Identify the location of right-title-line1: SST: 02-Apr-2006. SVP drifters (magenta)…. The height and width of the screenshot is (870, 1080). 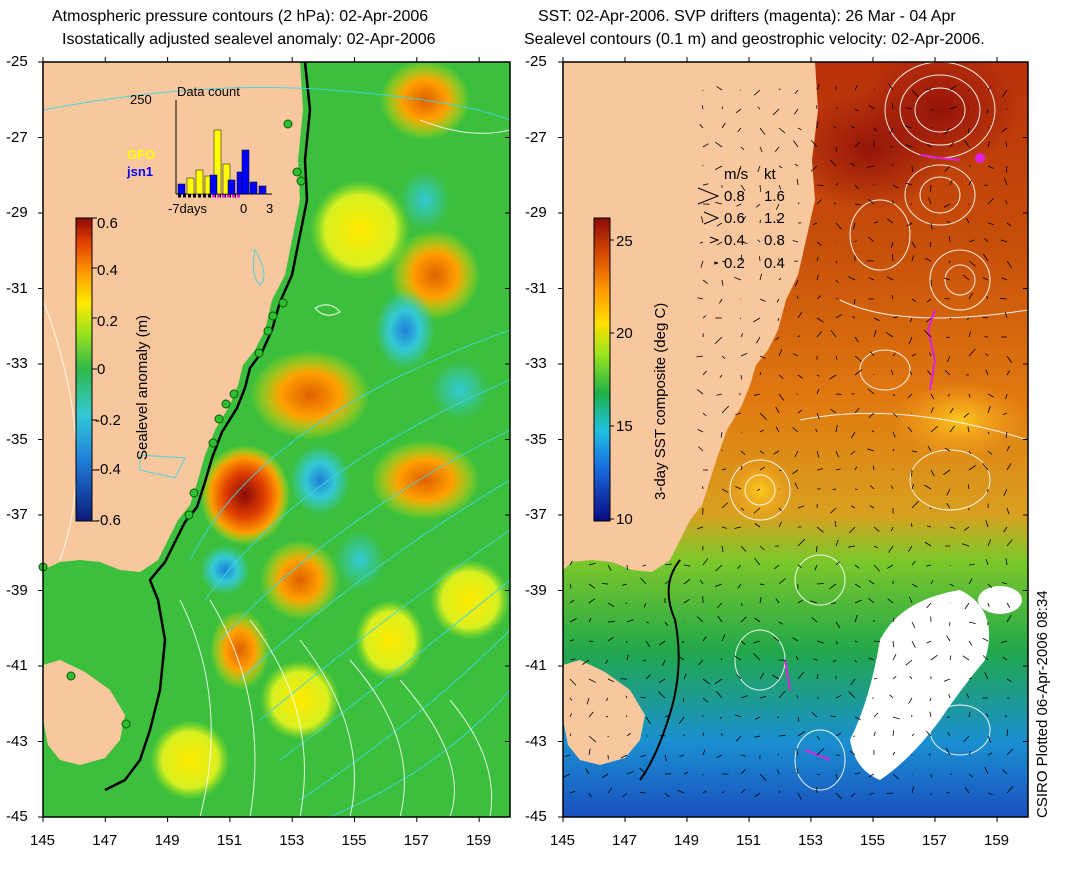
(747, 16).